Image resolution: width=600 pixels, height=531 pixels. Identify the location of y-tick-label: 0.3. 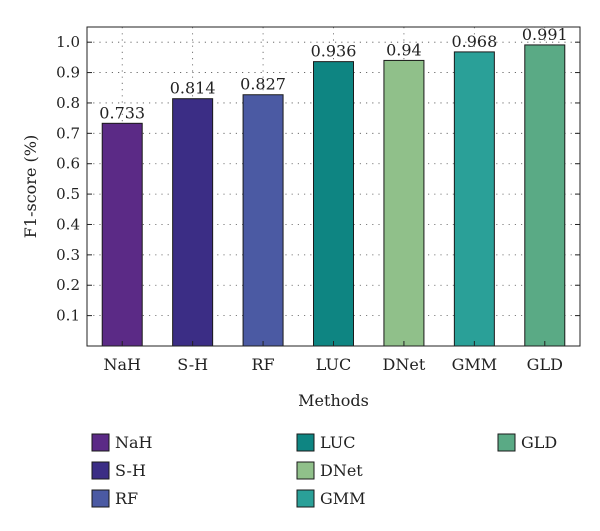
(68, 255).